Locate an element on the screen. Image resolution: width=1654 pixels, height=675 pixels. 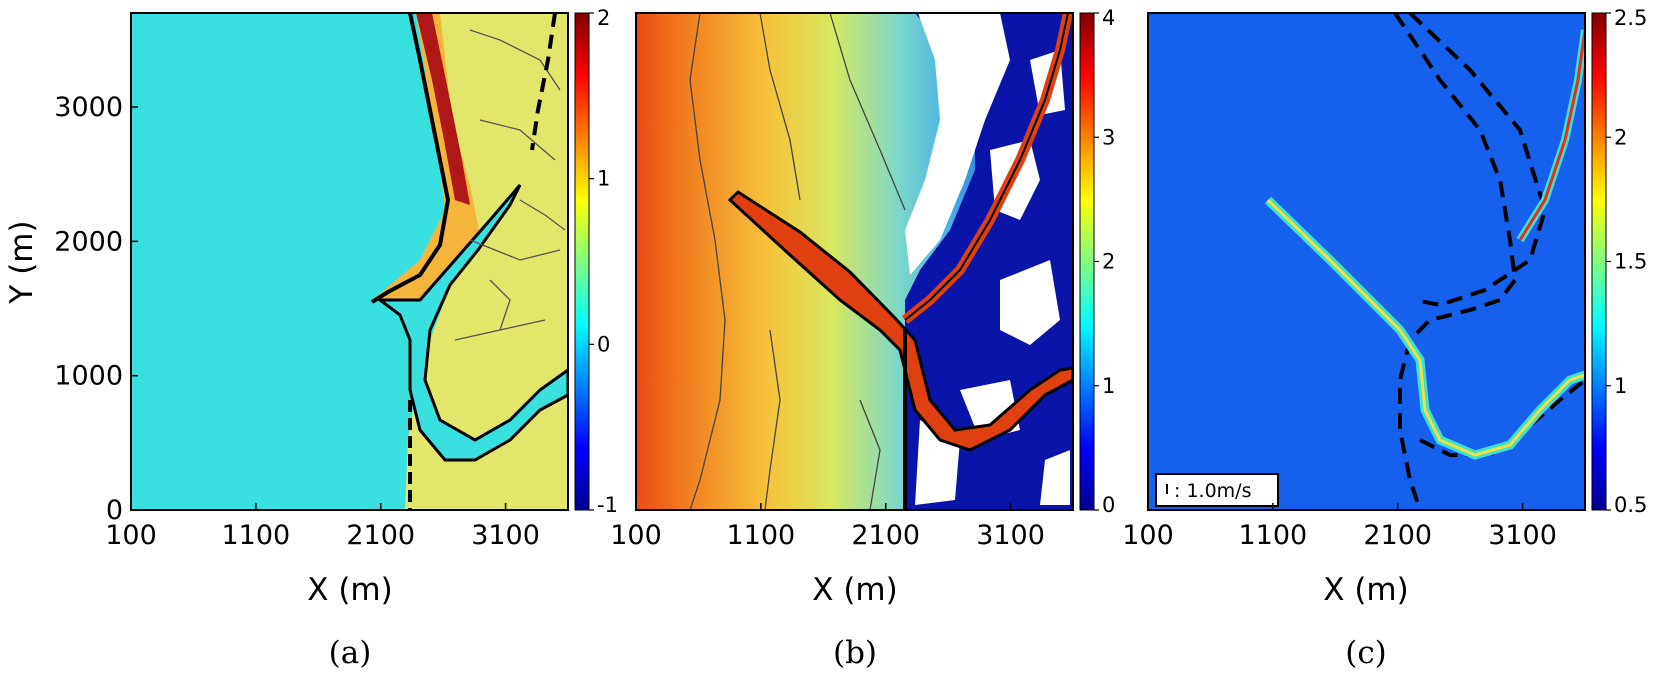
panel-a-channel is located at coordinates (471, 323).